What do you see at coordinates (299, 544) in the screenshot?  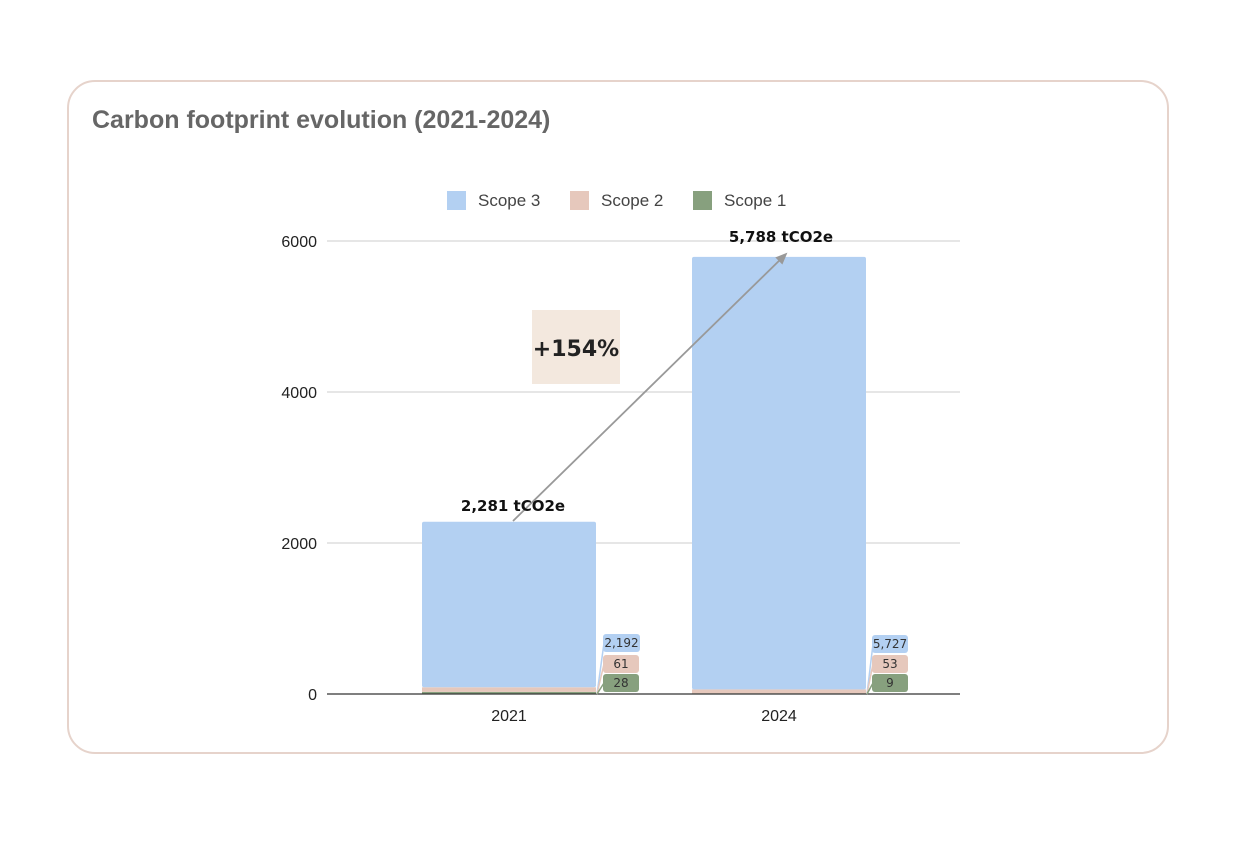 I see `y-tick-label: 2000` at bounding box center [299, 544].